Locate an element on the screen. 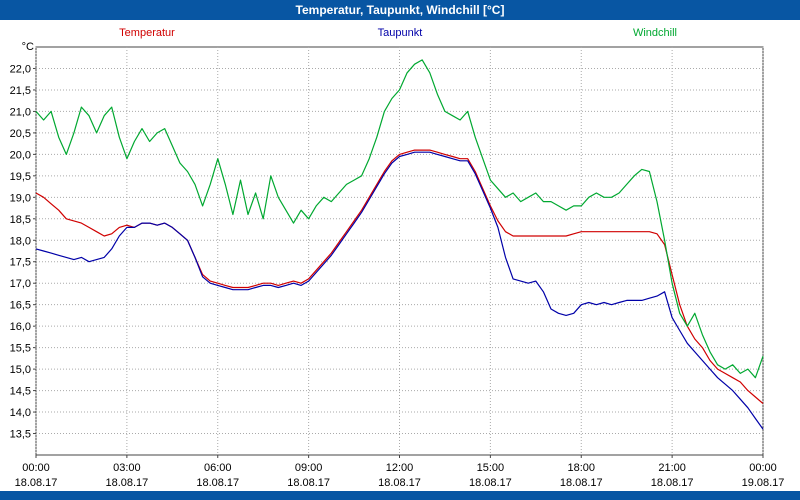 This screenshot has height=500, width=800. y-tick-label: 13,5 is located at coordinates (20, 435).